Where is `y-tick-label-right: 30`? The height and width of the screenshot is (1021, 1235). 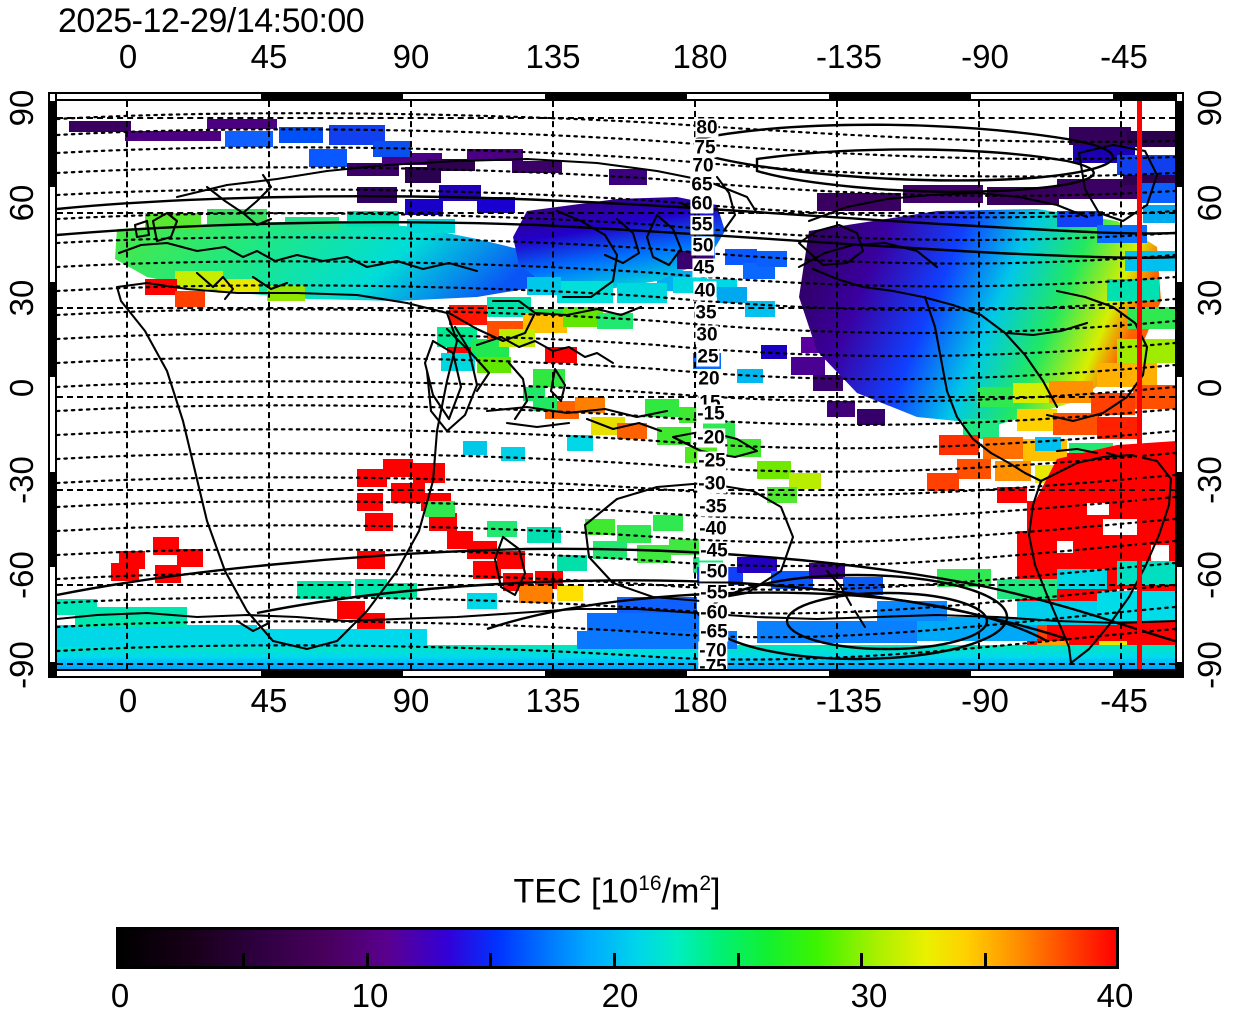
y-tick-label-right: 30 is located at coordinates (1209, 298).